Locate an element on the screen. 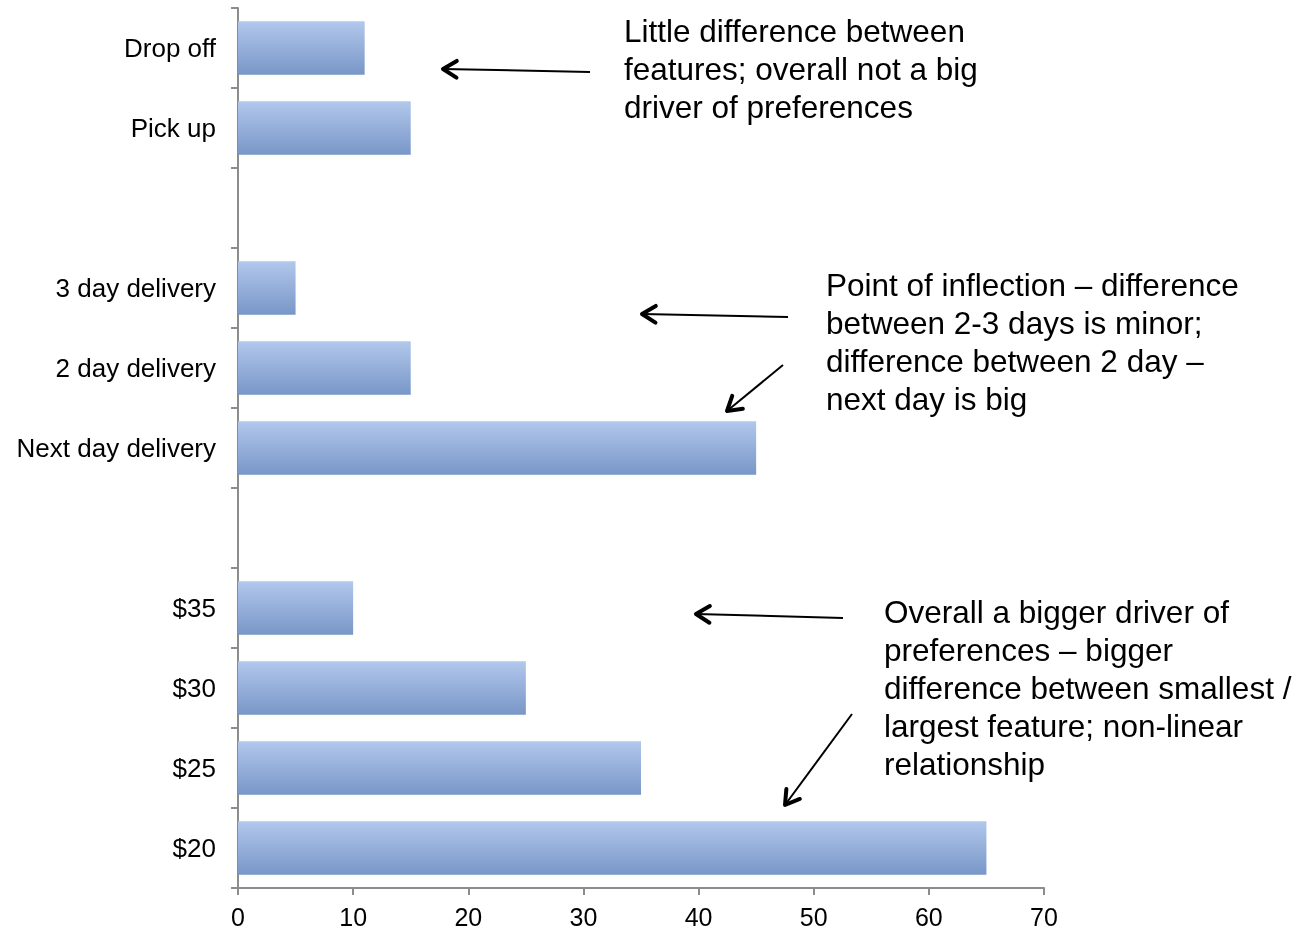 This screenshot has height=932, width=1301. annotation: Overall a bigger driver of preferences – bigger difference between smallest / largest feature; non-linear relationship is located at coordinates (1088, 688).